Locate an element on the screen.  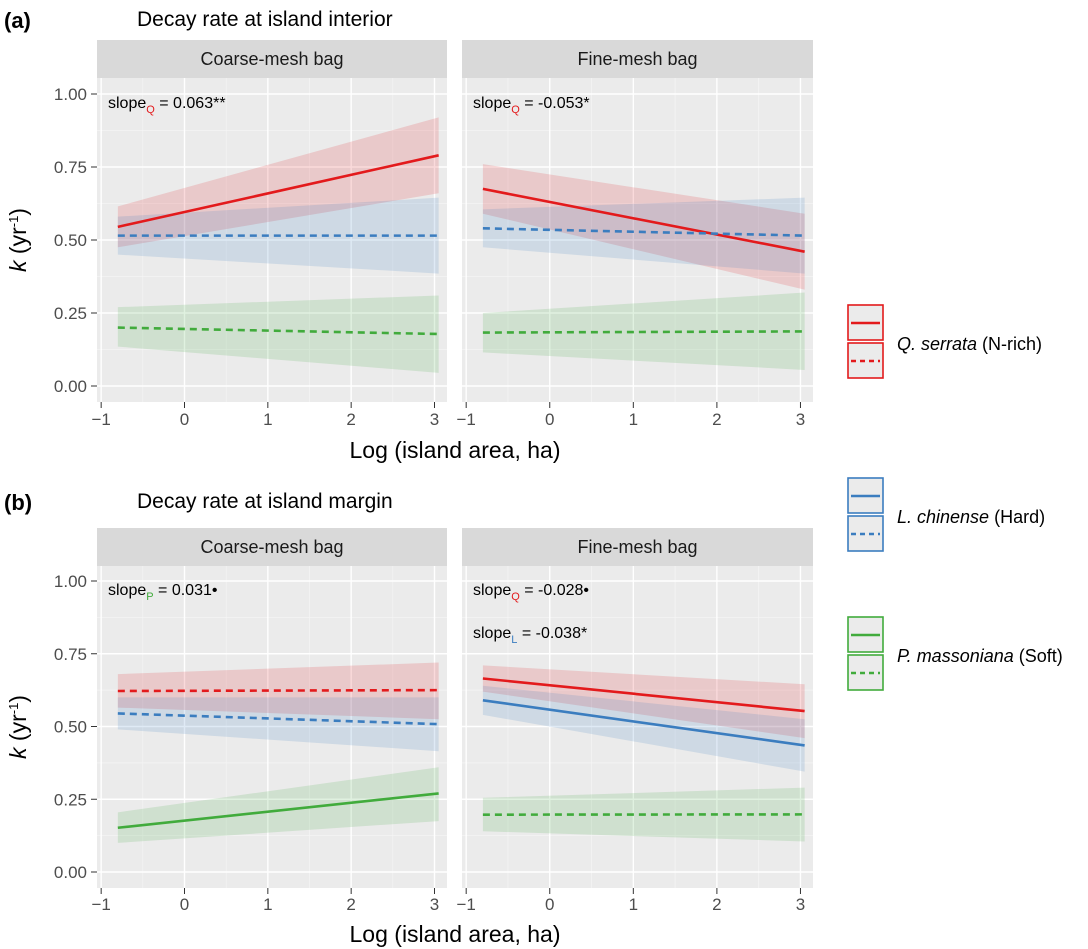
slope-annotation: slopeL = -0.038* is located at coordinates (530, 635).